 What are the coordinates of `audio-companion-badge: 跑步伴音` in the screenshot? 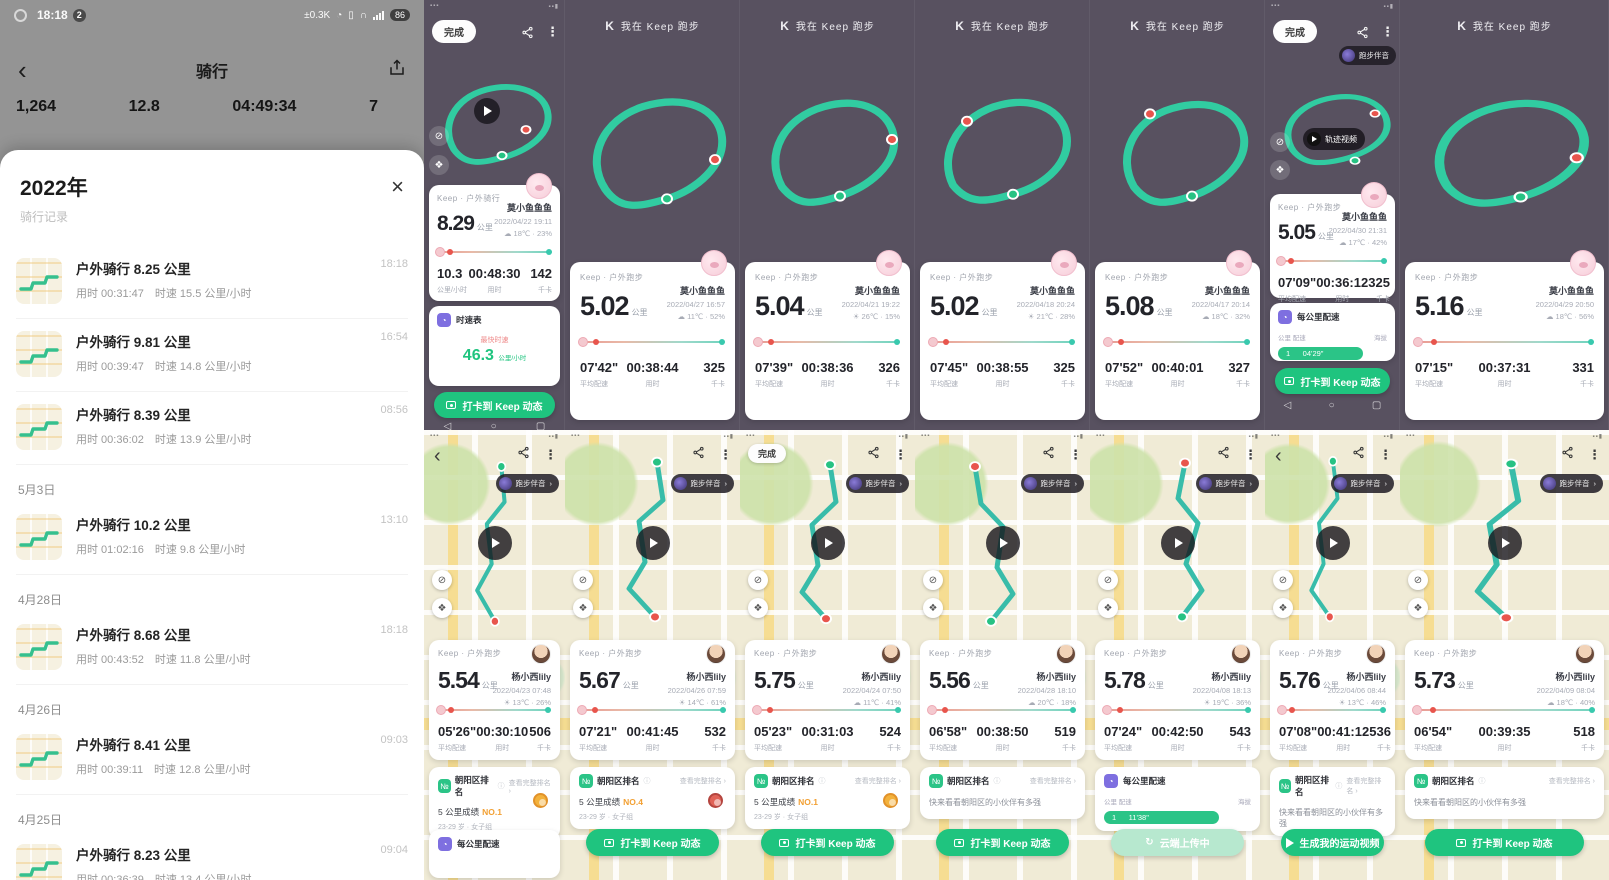 It's located at (1367, 55).